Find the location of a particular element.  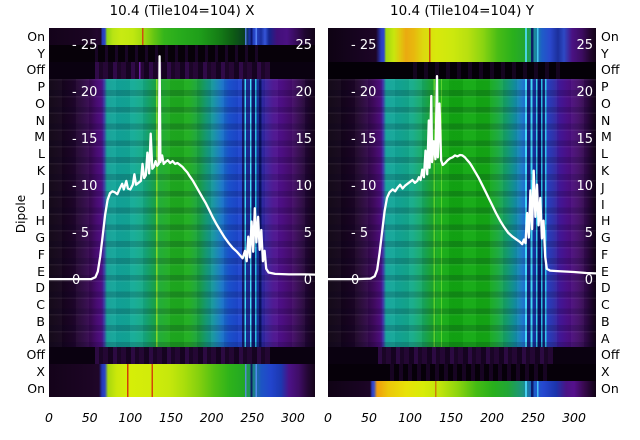

panel-x-tick-marks is located at coordinates (171, 406).